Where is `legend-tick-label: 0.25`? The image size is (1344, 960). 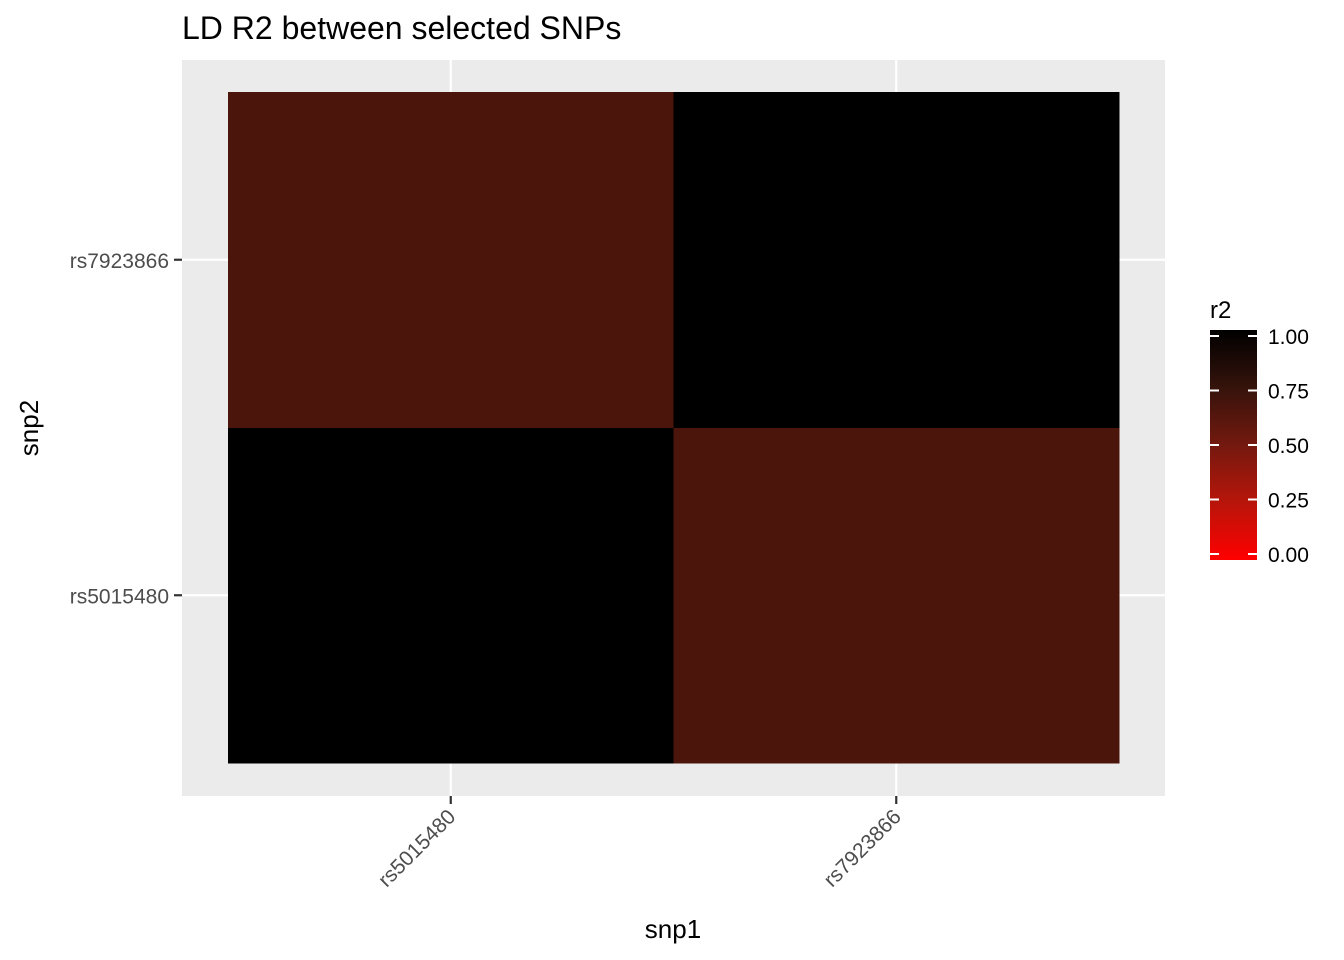
legend-tick-label: 0.25 is located at coordinates (1288, 501).